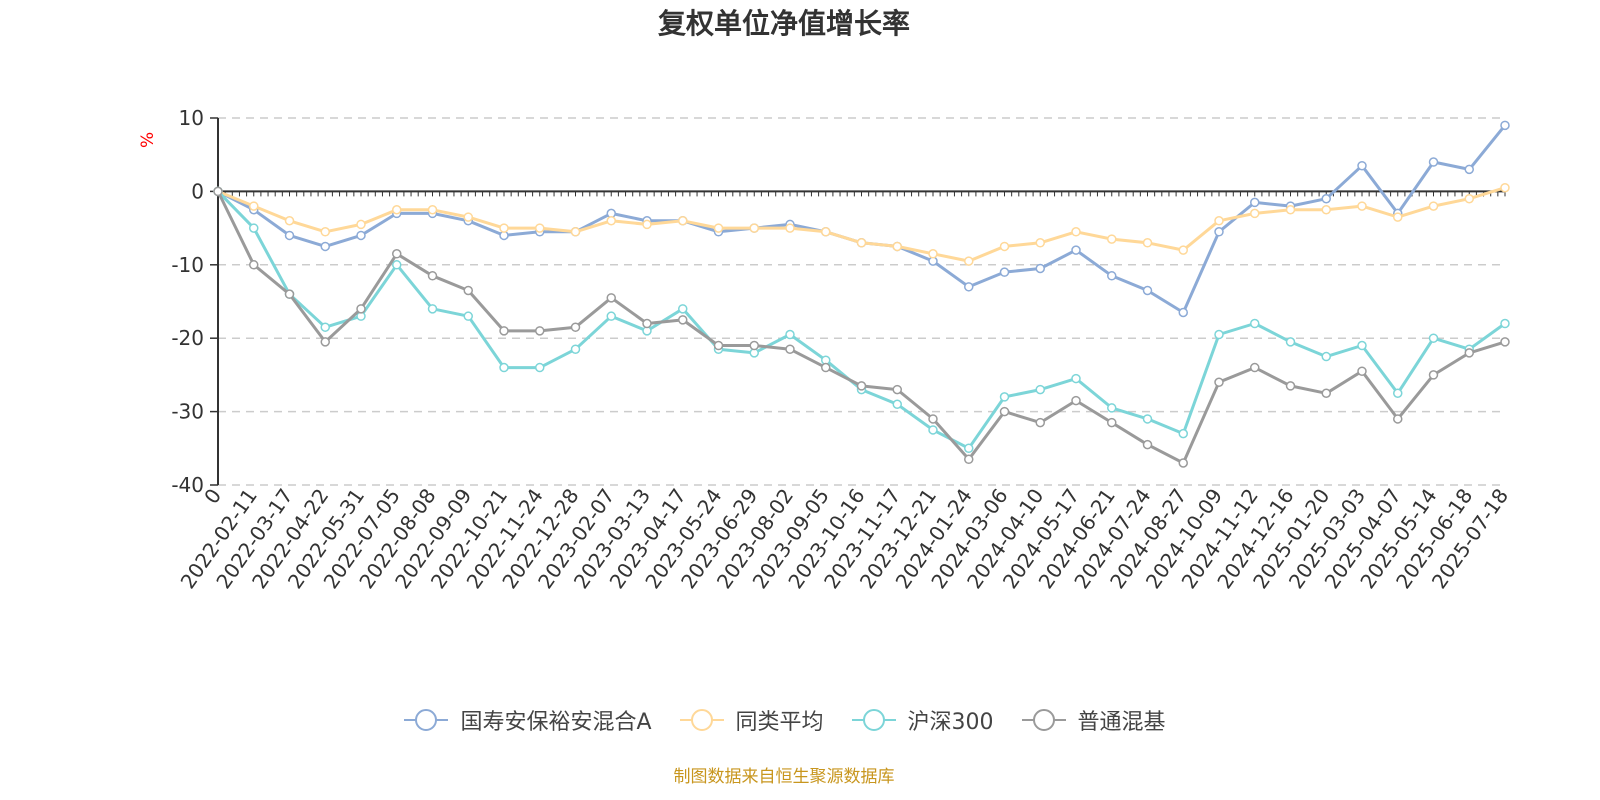 The height and width of the screenshot is (800, 1600). I want to click on y-ticks: 10 0 -10 -20 -30 -40, so click(194, 301).